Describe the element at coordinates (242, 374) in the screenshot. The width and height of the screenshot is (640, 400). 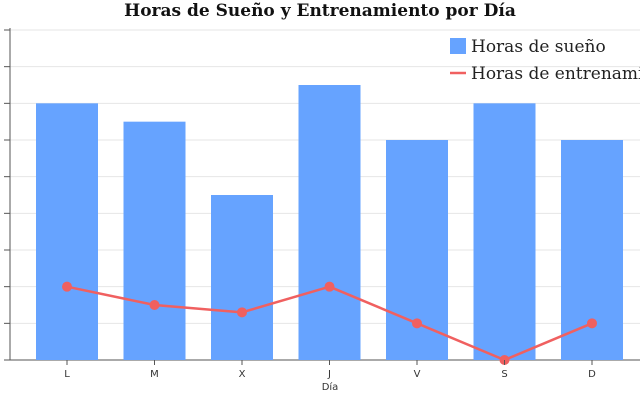
I see `x-tick-label-X: X` at that location.